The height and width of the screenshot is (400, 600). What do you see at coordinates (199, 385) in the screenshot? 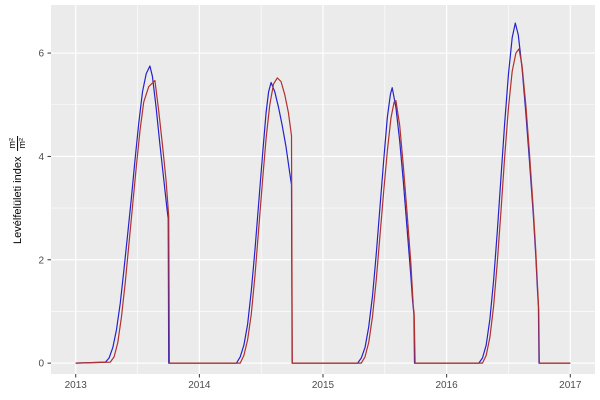
I see `x-tick-label: 2014` at bounding box center [199, 385].